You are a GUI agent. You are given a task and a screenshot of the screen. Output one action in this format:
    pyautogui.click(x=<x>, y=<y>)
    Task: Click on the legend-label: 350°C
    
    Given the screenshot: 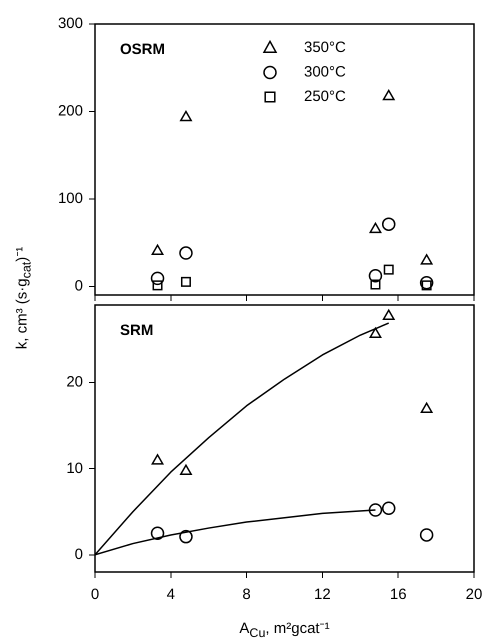 What is the action you would take?
    pyautogui.click(x=325, y=47)
    